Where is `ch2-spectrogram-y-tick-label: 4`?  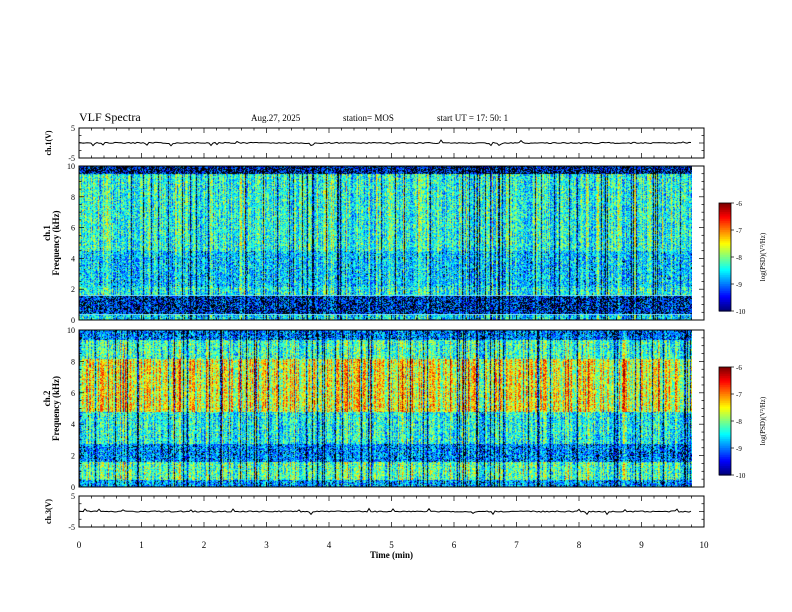 ch2-spectrogram-y-tick-label: 4 is located at coordinates (73, 424).